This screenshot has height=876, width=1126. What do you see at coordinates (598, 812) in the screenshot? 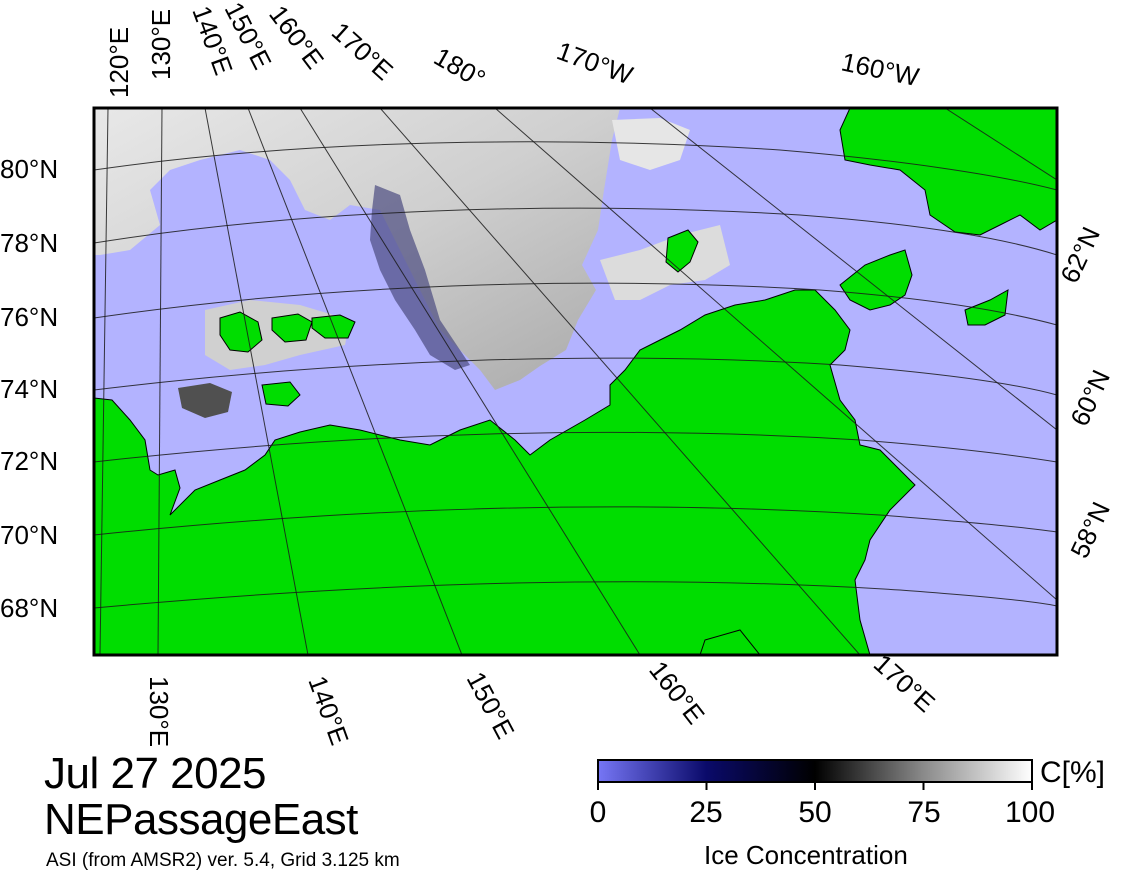
I see `colorbar-tick-0: 0` at bounding box center [598, 812].